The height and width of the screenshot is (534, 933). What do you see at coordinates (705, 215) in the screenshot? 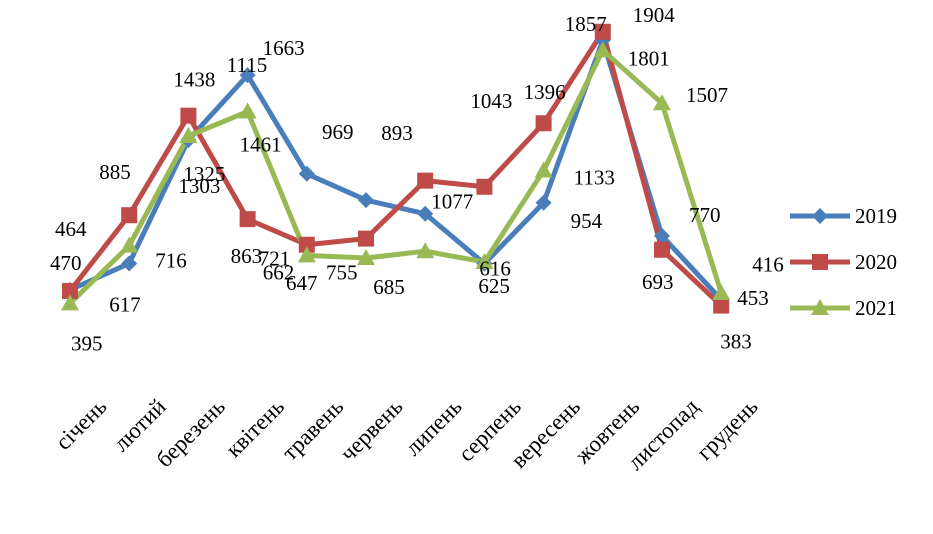
I see `data-label-2019-листопад: 770` at bounding box center [705, 215].